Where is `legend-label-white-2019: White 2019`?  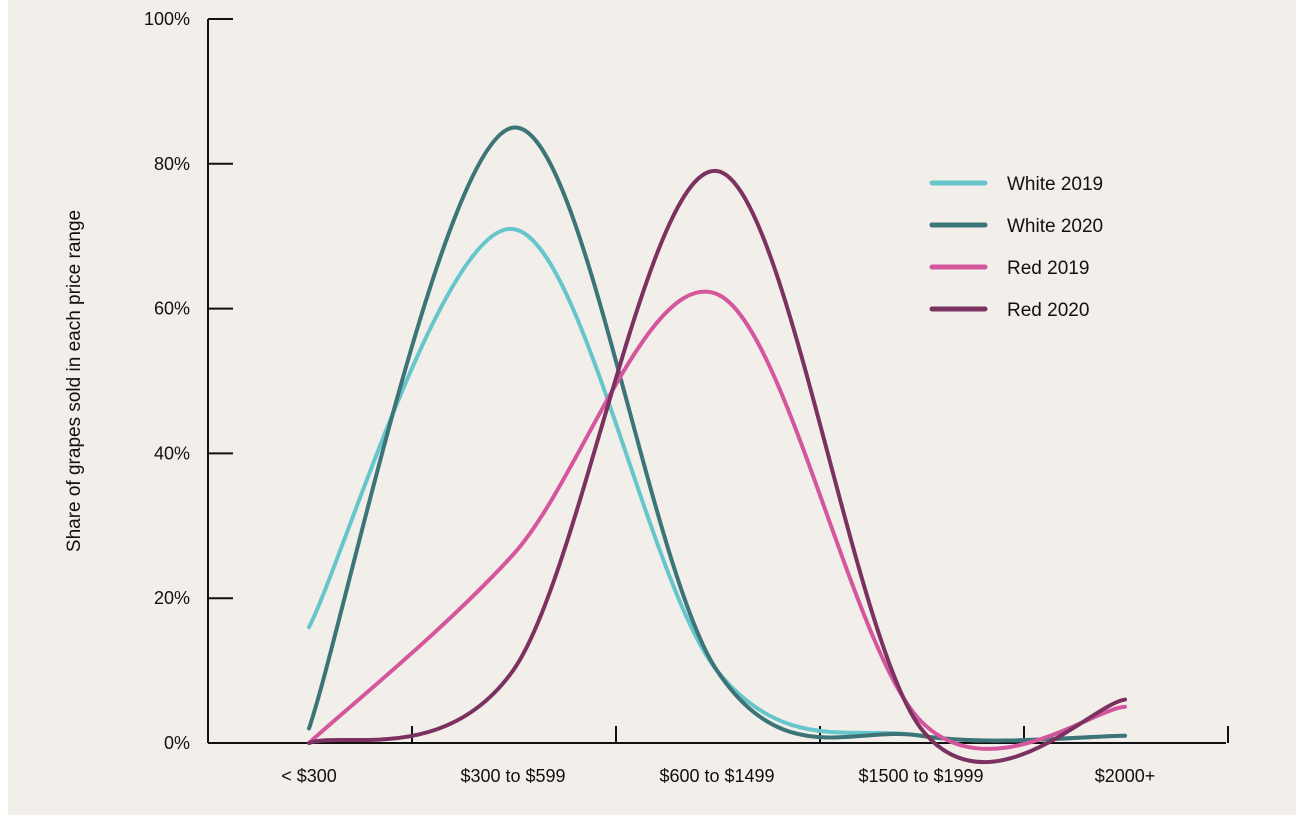
legend-label-white-2019: White 2019 is located at coordinates (1055, 184).